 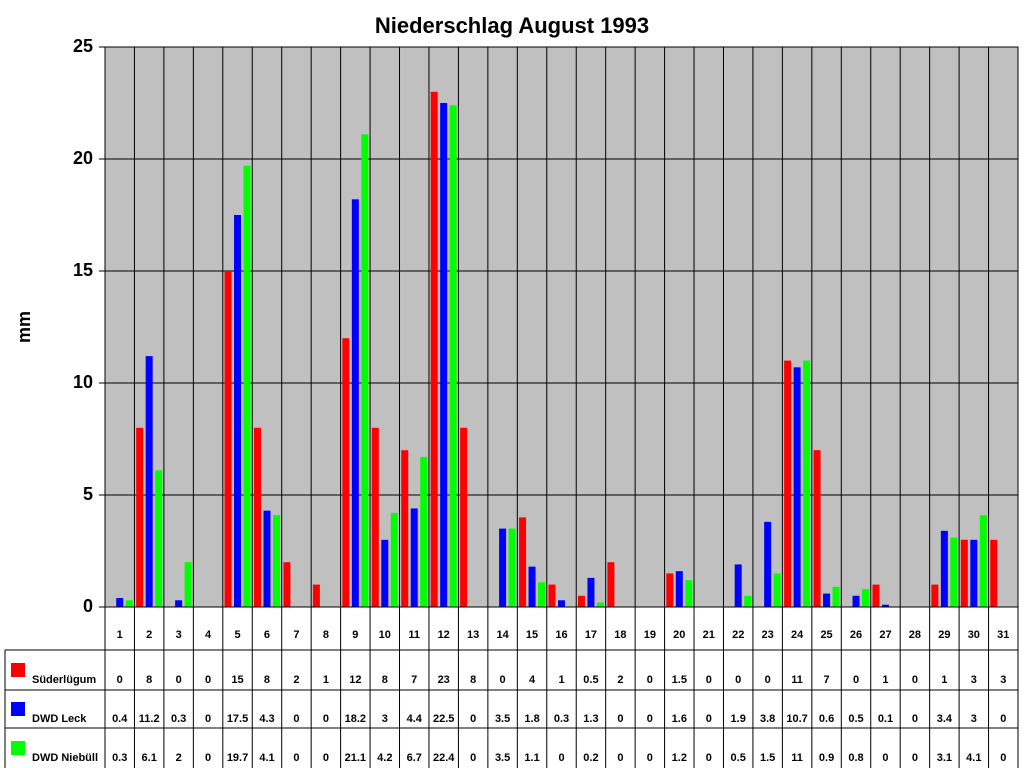 I want to click on table-value: 1.8, so click(x=531, y=719).